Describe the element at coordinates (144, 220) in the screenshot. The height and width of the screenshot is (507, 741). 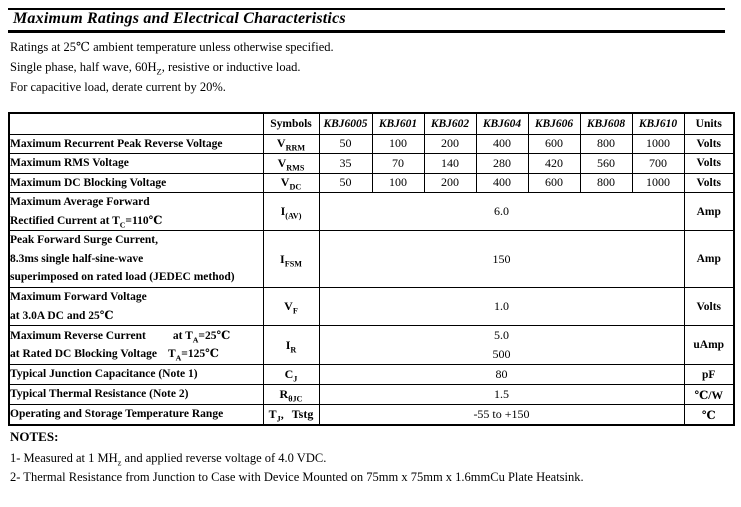
I see `text-fragment: =110℃` at that location.